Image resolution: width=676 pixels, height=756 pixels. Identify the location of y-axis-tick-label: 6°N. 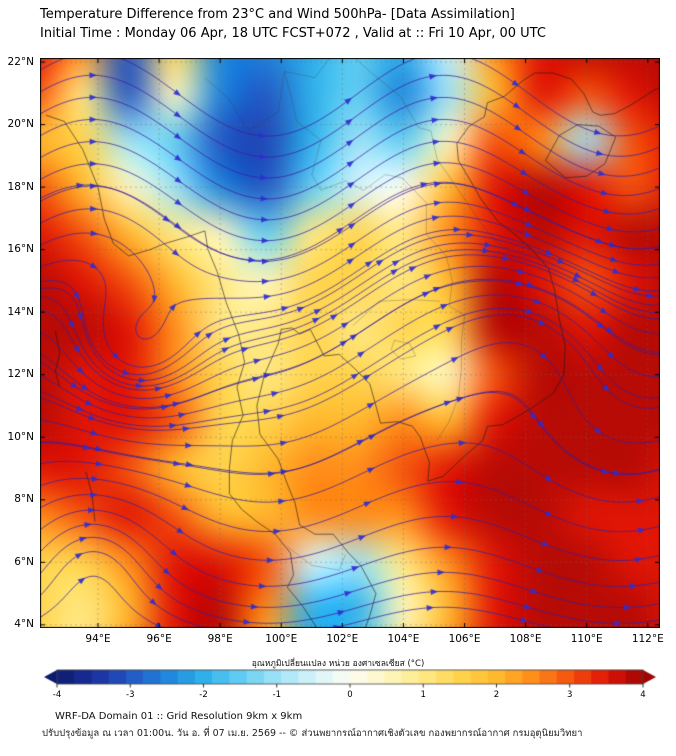
(24, 561).